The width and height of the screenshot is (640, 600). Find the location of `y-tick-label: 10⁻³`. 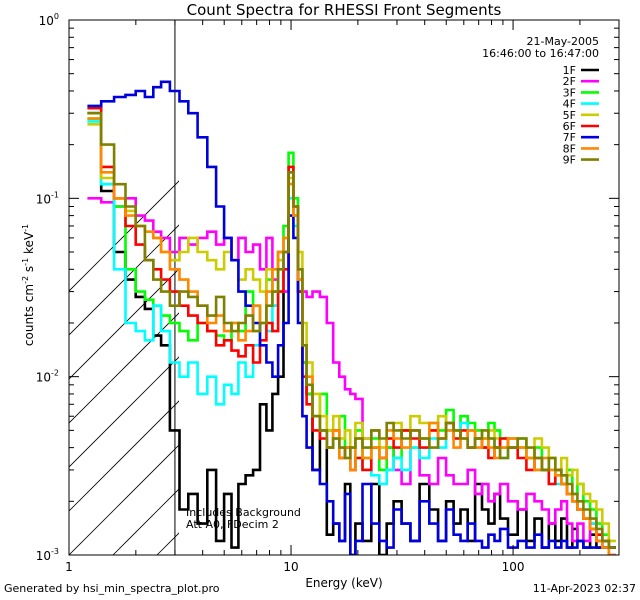

y-tick-label: 10⁻³ is located at coordinates (47, 555).